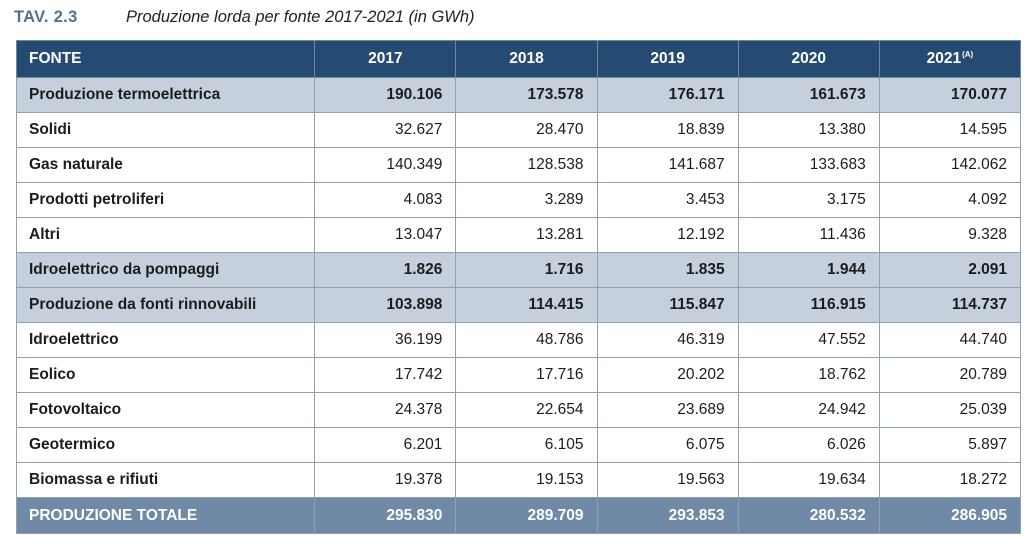 The width and height of the screenshot is (1024, 549). Describe the element at coordinates (526, 270) in the screenshot. I see `cell-value: 1.716` at that location.